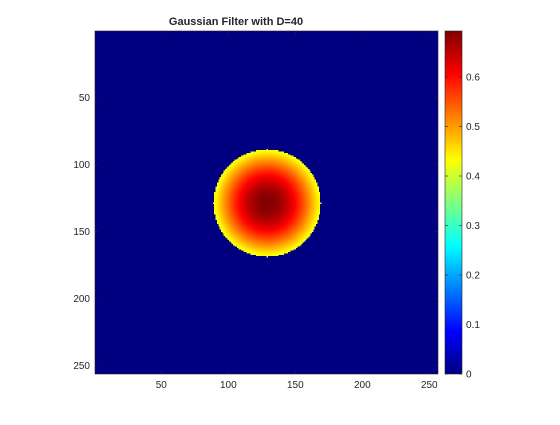 This screenshot has height=425, width=560. Describe the element at coordinates (473, 226) in the screenshot. I see `colorbar-tick-label: 0.3` at that location.